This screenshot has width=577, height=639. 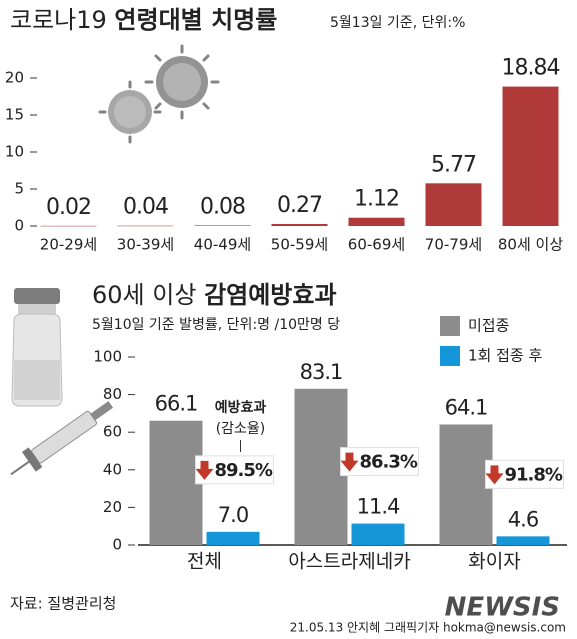 I want to click on annotation: (감소율), so click(x=241, y=429).